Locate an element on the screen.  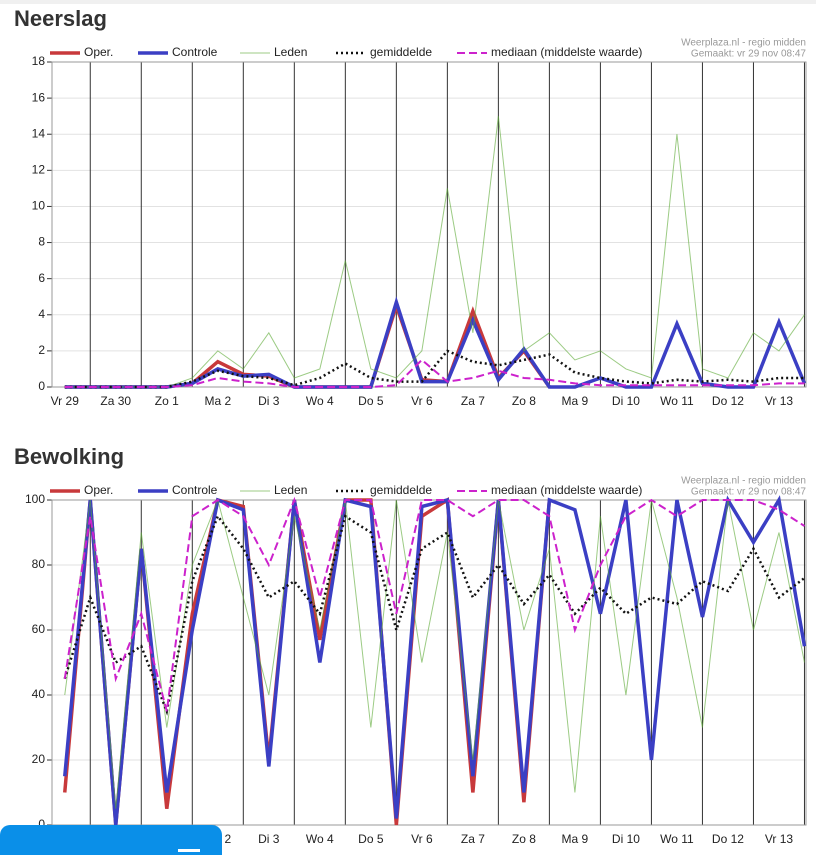
x-tick-label: Ma 2 is located at coordinates (217, 401).